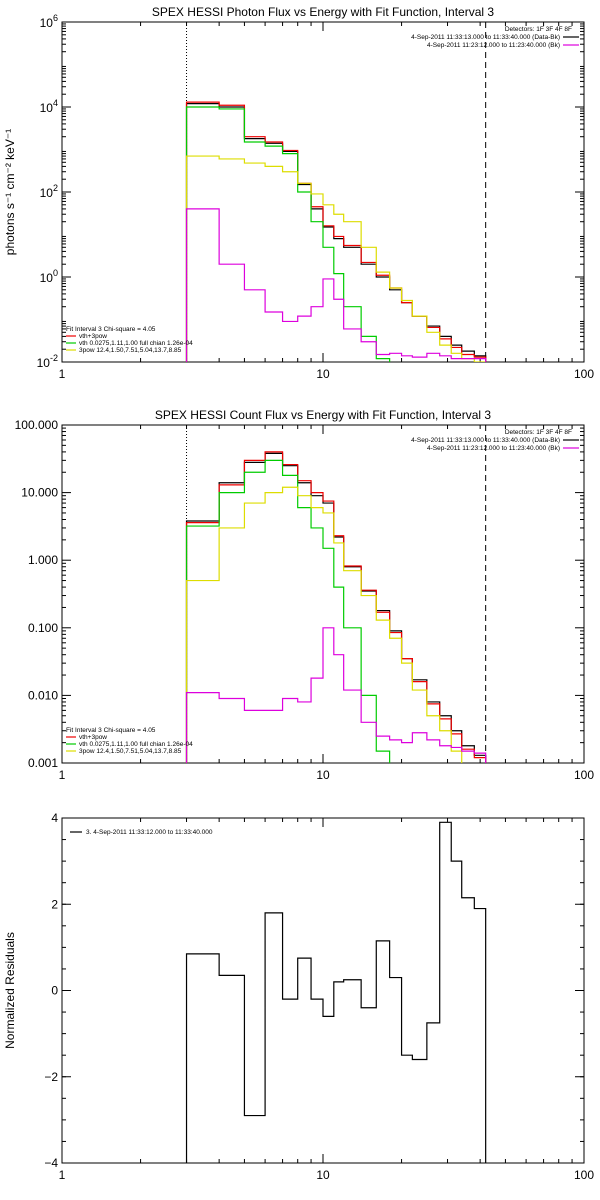  I want to click on y-tick-label: 10⁴, so click(49, 106).